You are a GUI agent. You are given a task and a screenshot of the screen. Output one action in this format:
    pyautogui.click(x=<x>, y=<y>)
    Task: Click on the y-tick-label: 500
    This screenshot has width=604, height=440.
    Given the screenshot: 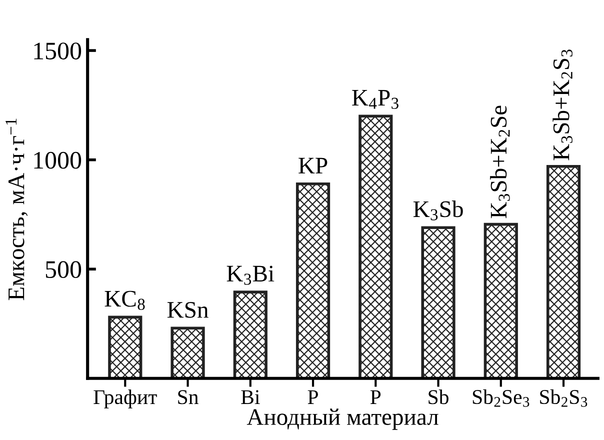 What is the action you would take?
    pyautogui.click(x=64, y=269)
    